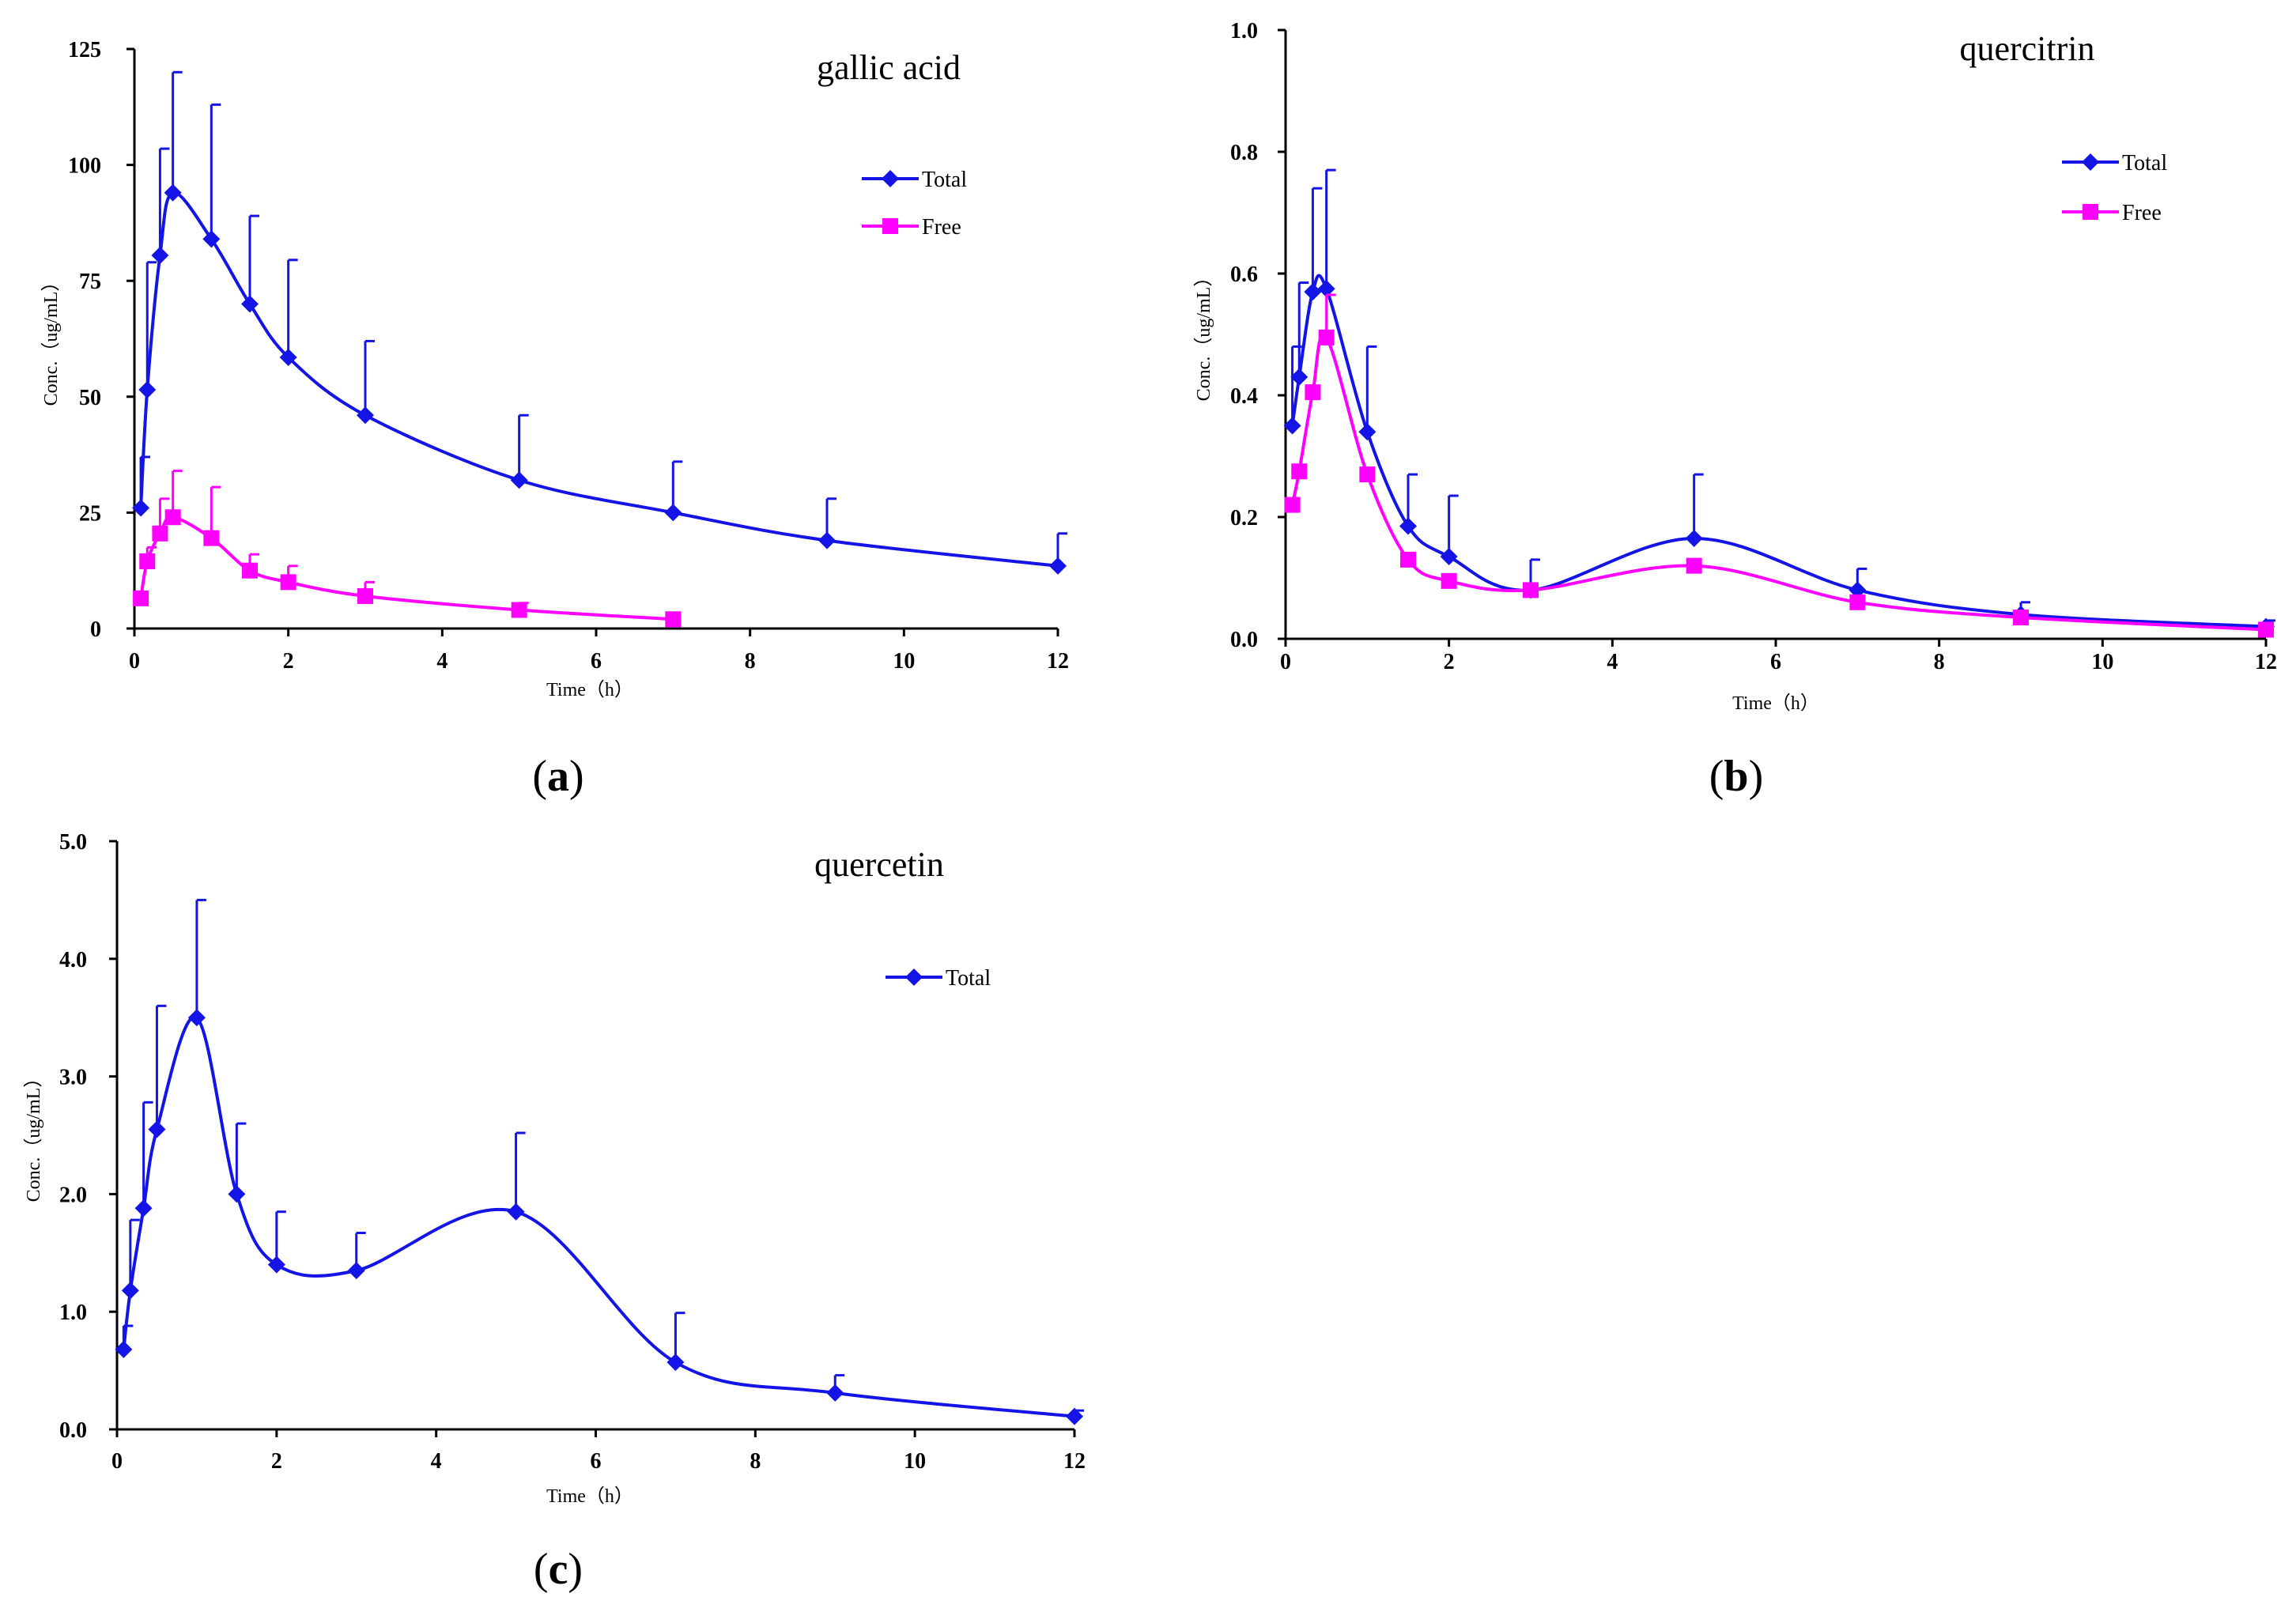 This screenshot has height=1612, width=2296. I want to click on y-tick-label: 75, so click(90, 282).